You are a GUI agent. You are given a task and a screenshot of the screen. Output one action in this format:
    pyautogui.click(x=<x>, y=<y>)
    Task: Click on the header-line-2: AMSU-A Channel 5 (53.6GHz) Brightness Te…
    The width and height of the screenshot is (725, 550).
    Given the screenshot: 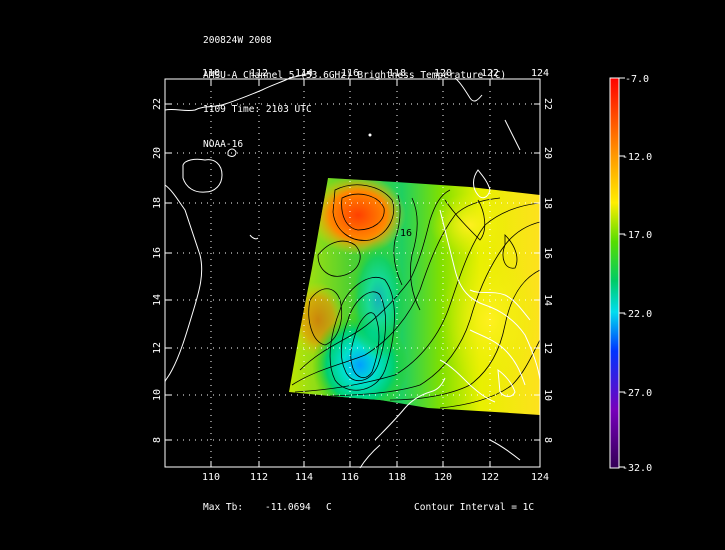 What is the action you would take?
    pyautogui.click(x=355, y=75)
    